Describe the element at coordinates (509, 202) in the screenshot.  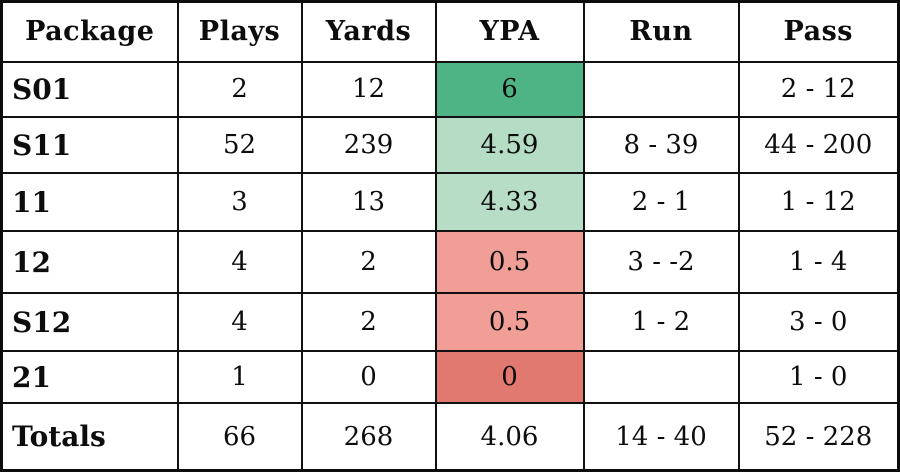
I see `cell-ypa-heatmap: 4.33` at that location.